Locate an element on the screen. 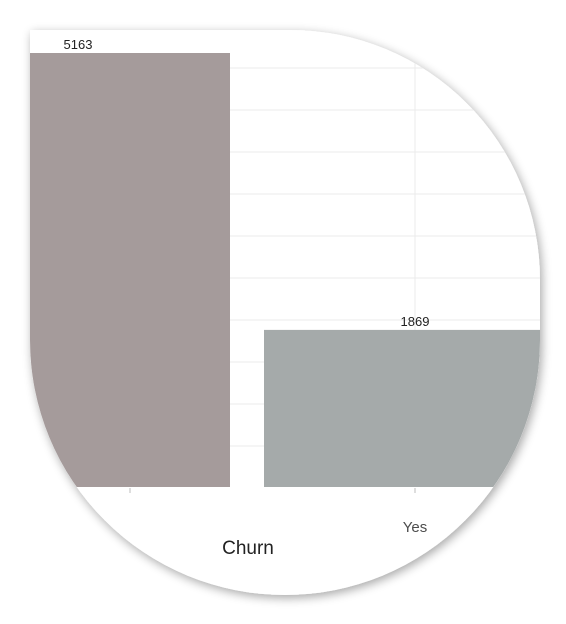  data-label-yes: 1869 is located at coordinates (415, 321).